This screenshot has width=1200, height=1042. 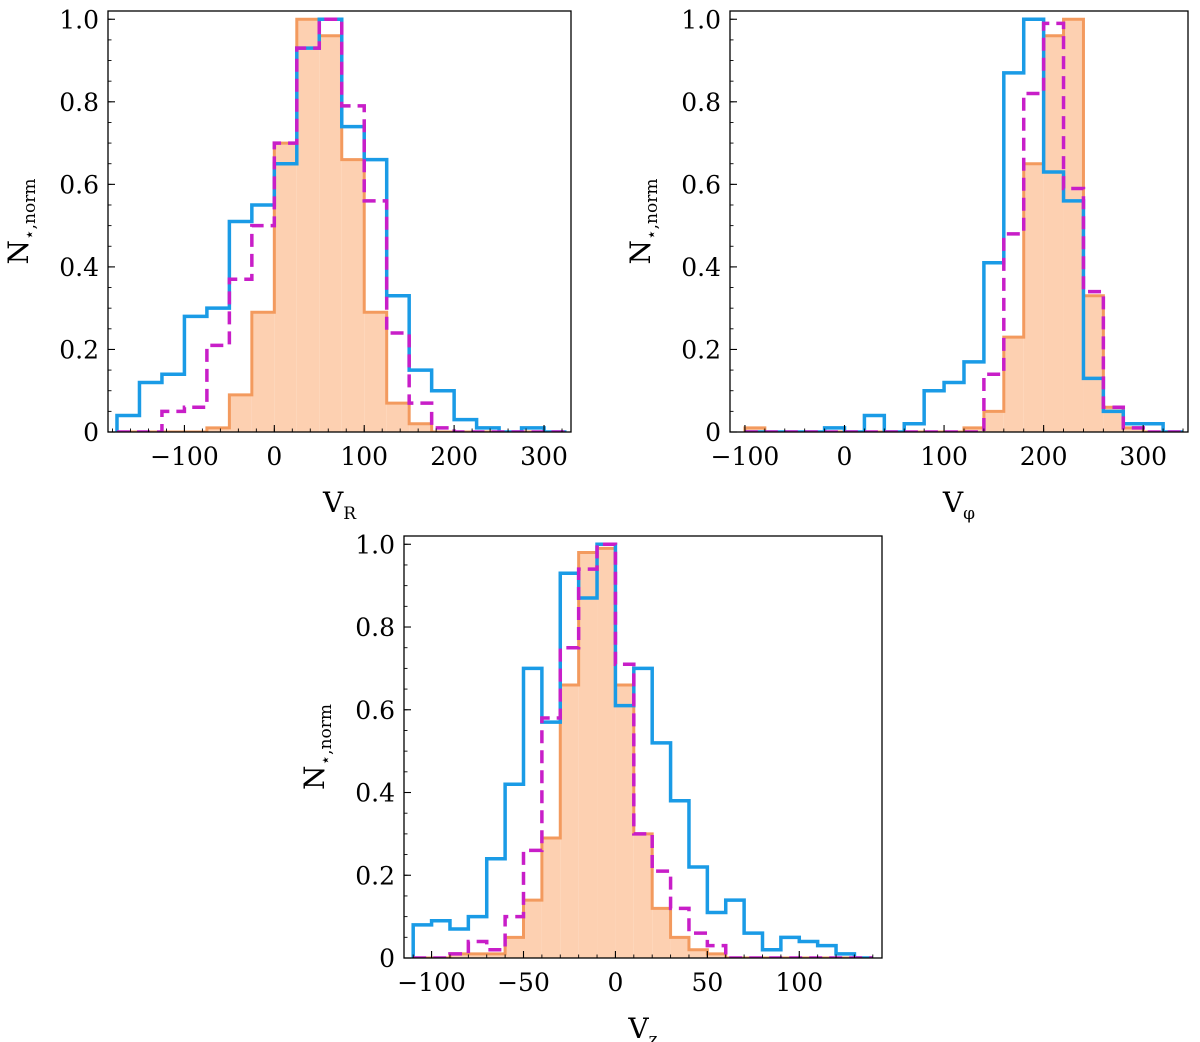 I want to click on blue-step-line, so click(x=964, y=224).